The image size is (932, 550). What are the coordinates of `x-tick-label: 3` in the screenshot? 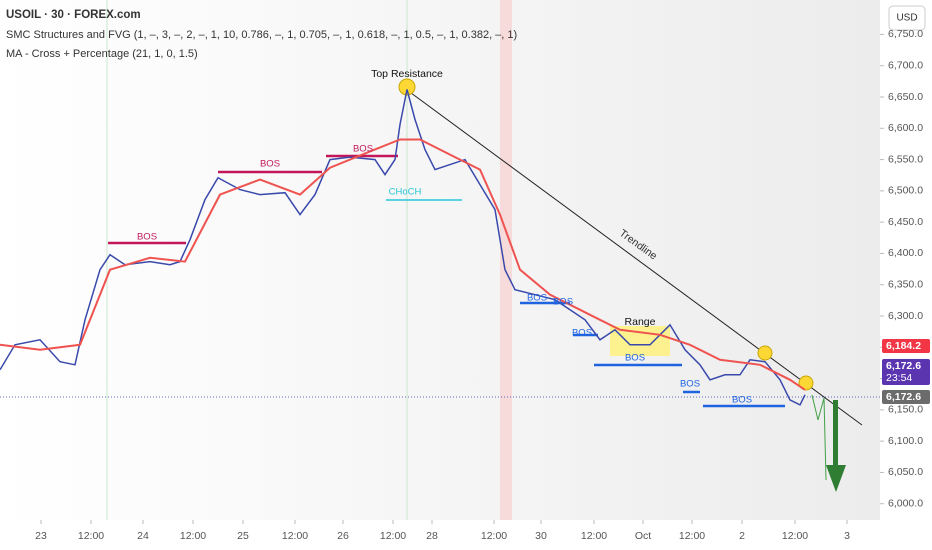 It's located at (847, 536).